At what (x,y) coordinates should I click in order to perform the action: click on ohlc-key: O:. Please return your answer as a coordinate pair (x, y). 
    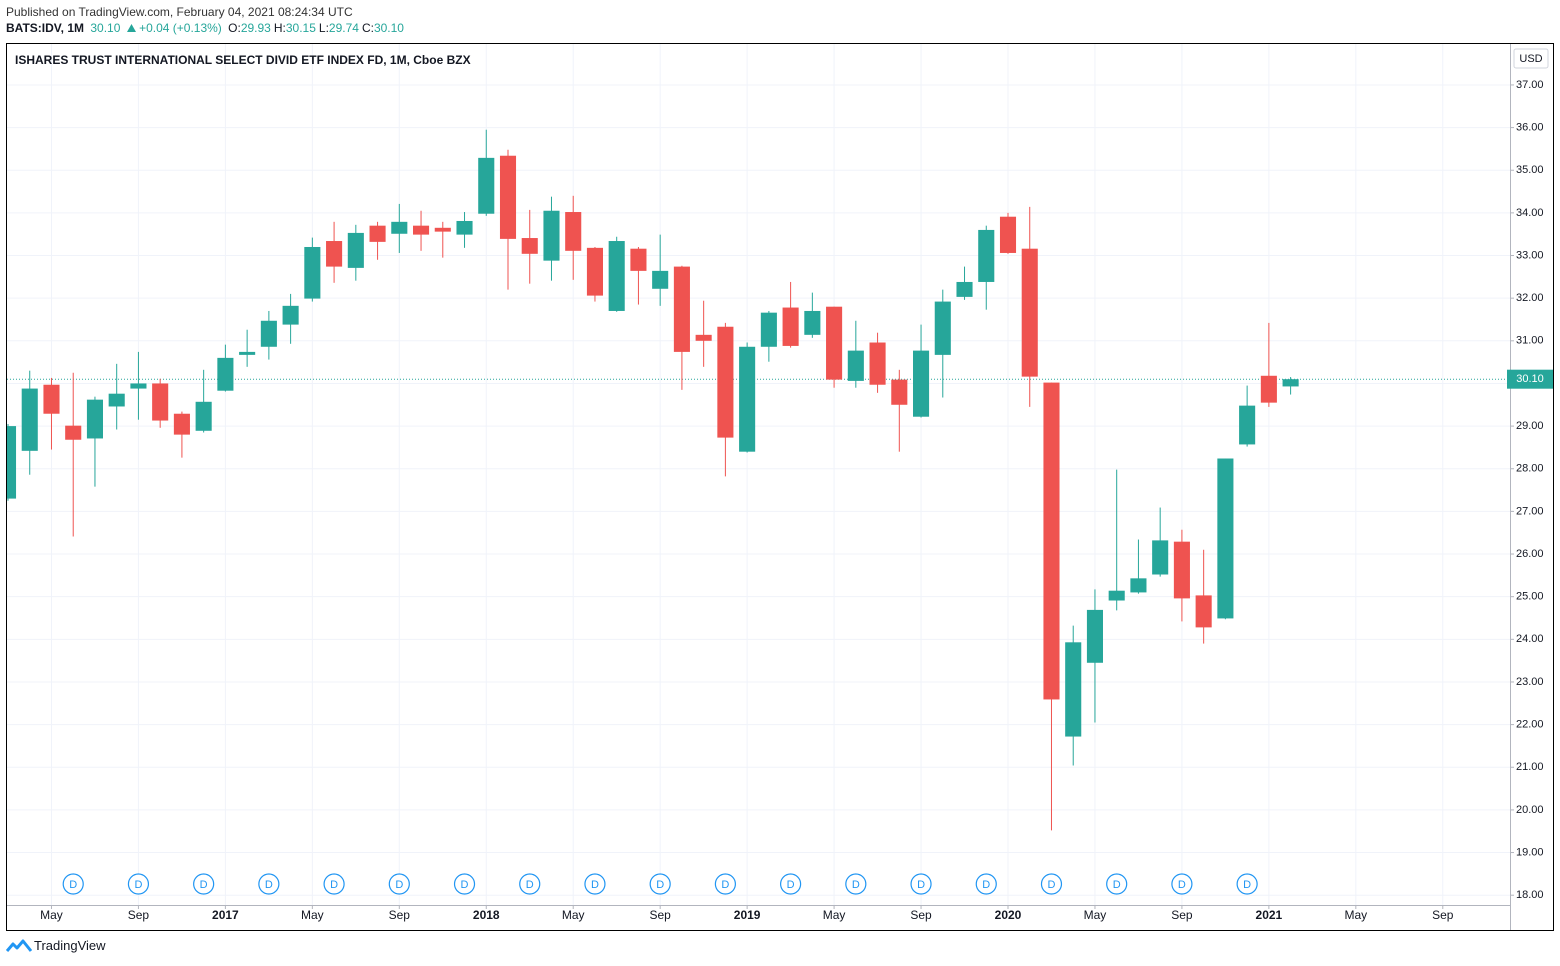
    Looking at the image, I should click on (234, 28).